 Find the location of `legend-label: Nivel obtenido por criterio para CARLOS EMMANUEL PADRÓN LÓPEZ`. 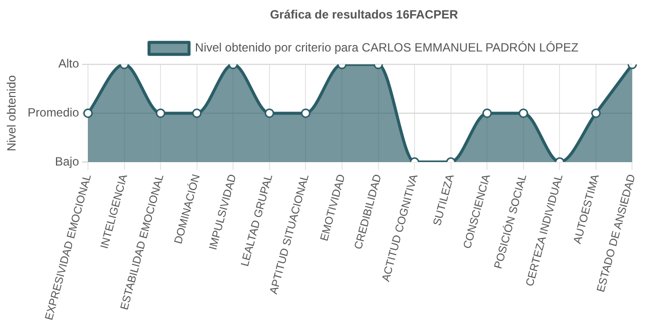

legend-label: Nivel obtenido por criterio para CARLOS EMMANUEL PADRÓN LÓPEZ is located at coordinates (387, 47).